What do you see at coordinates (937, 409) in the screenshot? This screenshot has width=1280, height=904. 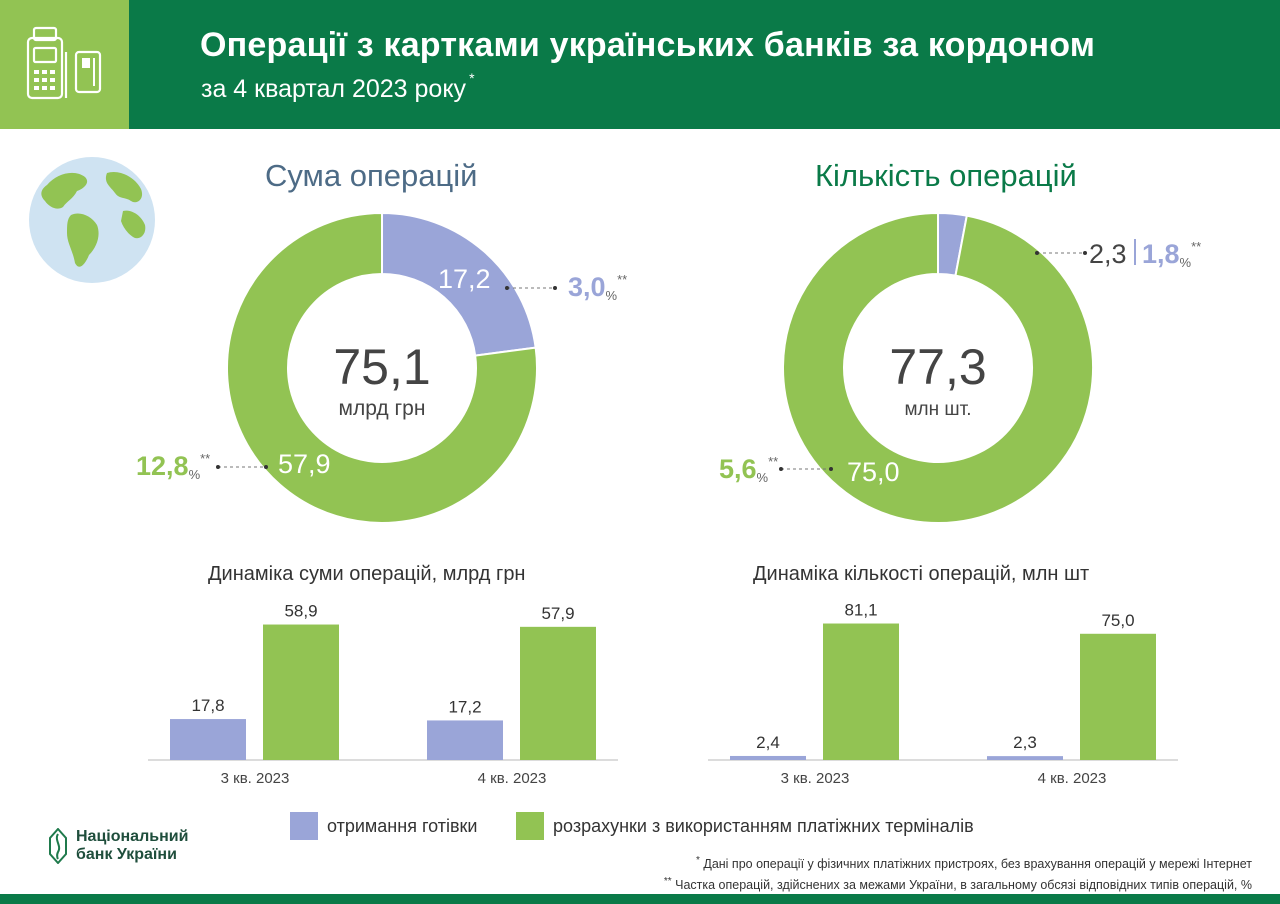 I see `donut-center-unit: млн шт.` at bounding box center [937, 409].